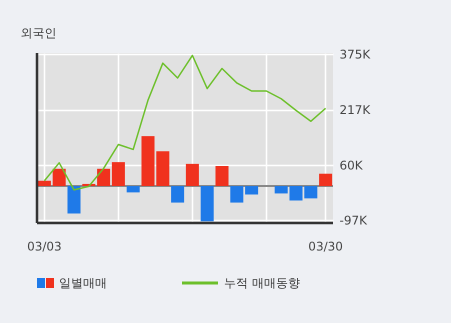 This screenshot has width=451, height=323. What do you see at coordinates (325, 247) in the screenshot?
I see `x-tick-label: 03/30` at bounding box center [325, 247].